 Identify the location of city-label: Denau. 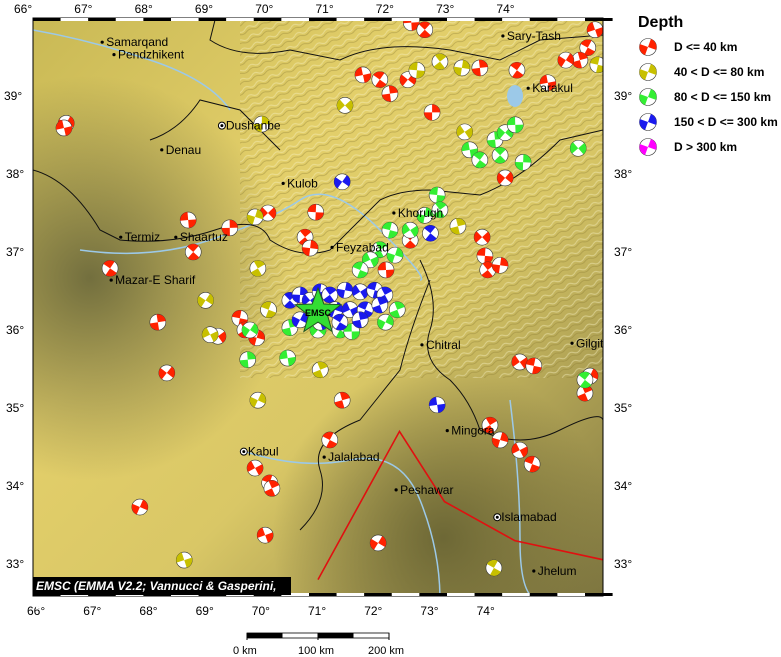
(183, 150).